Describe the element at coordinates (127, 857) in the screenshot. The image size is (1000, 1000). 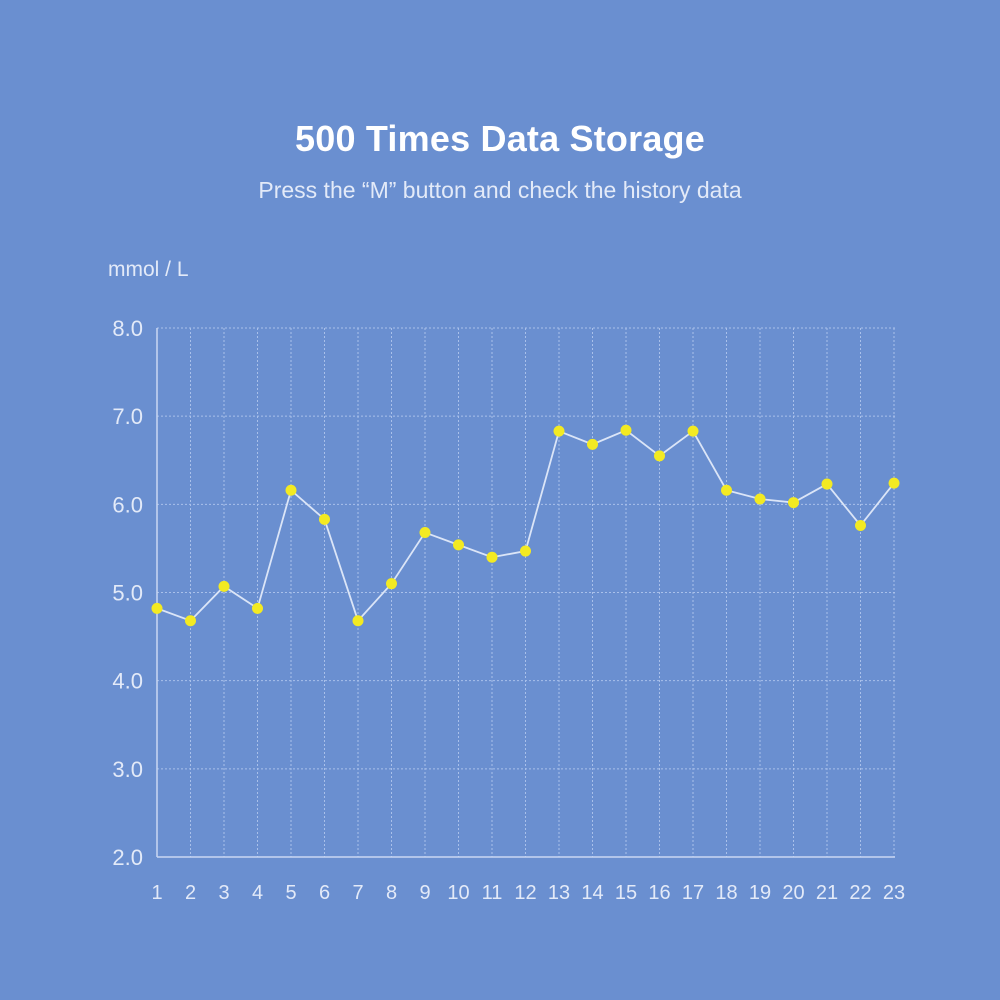
I see `y-tick-label: 2.0` at that location.